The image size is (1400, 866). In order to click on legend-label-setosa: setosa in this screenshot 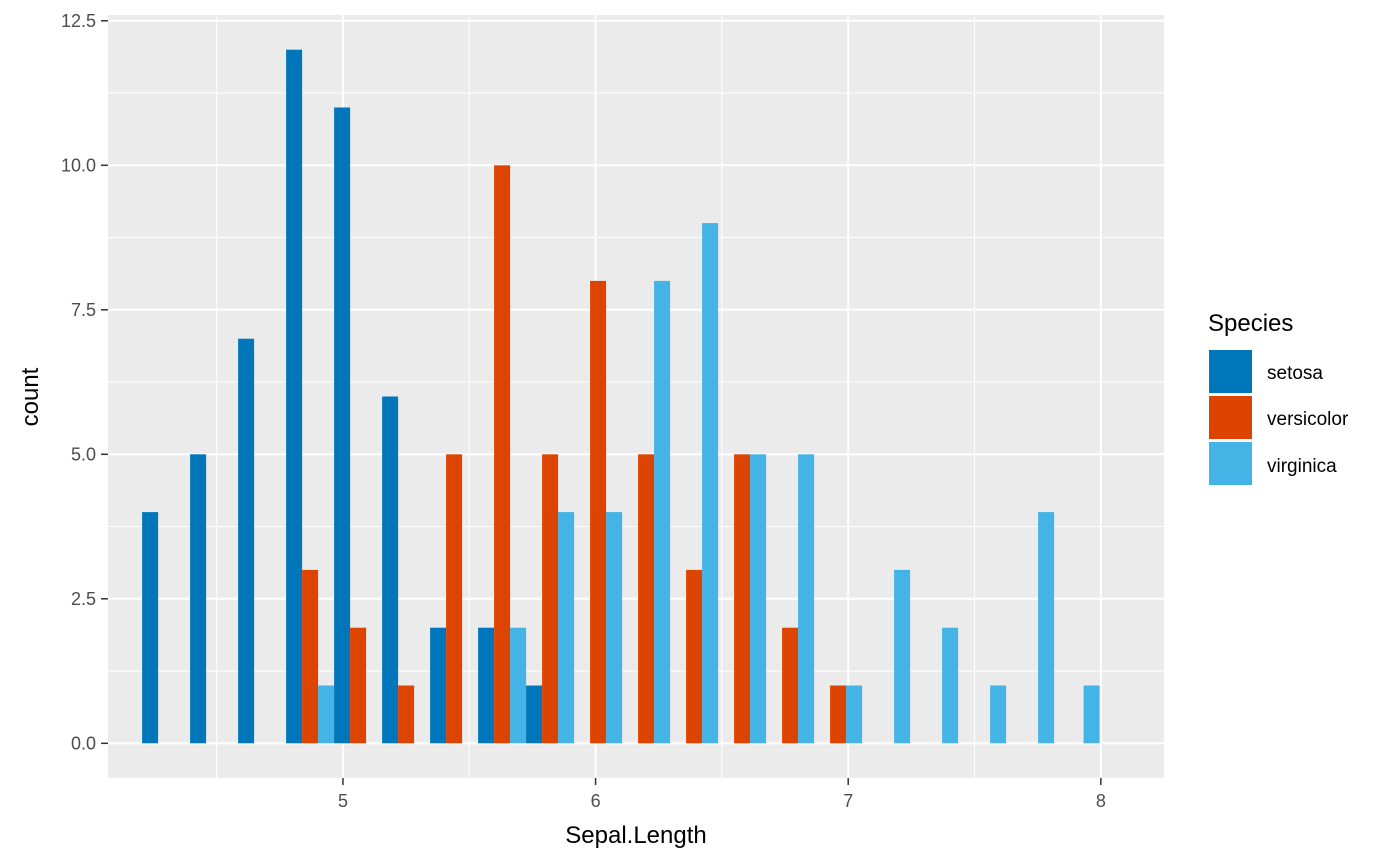, I will do `click(1295, 373)`.